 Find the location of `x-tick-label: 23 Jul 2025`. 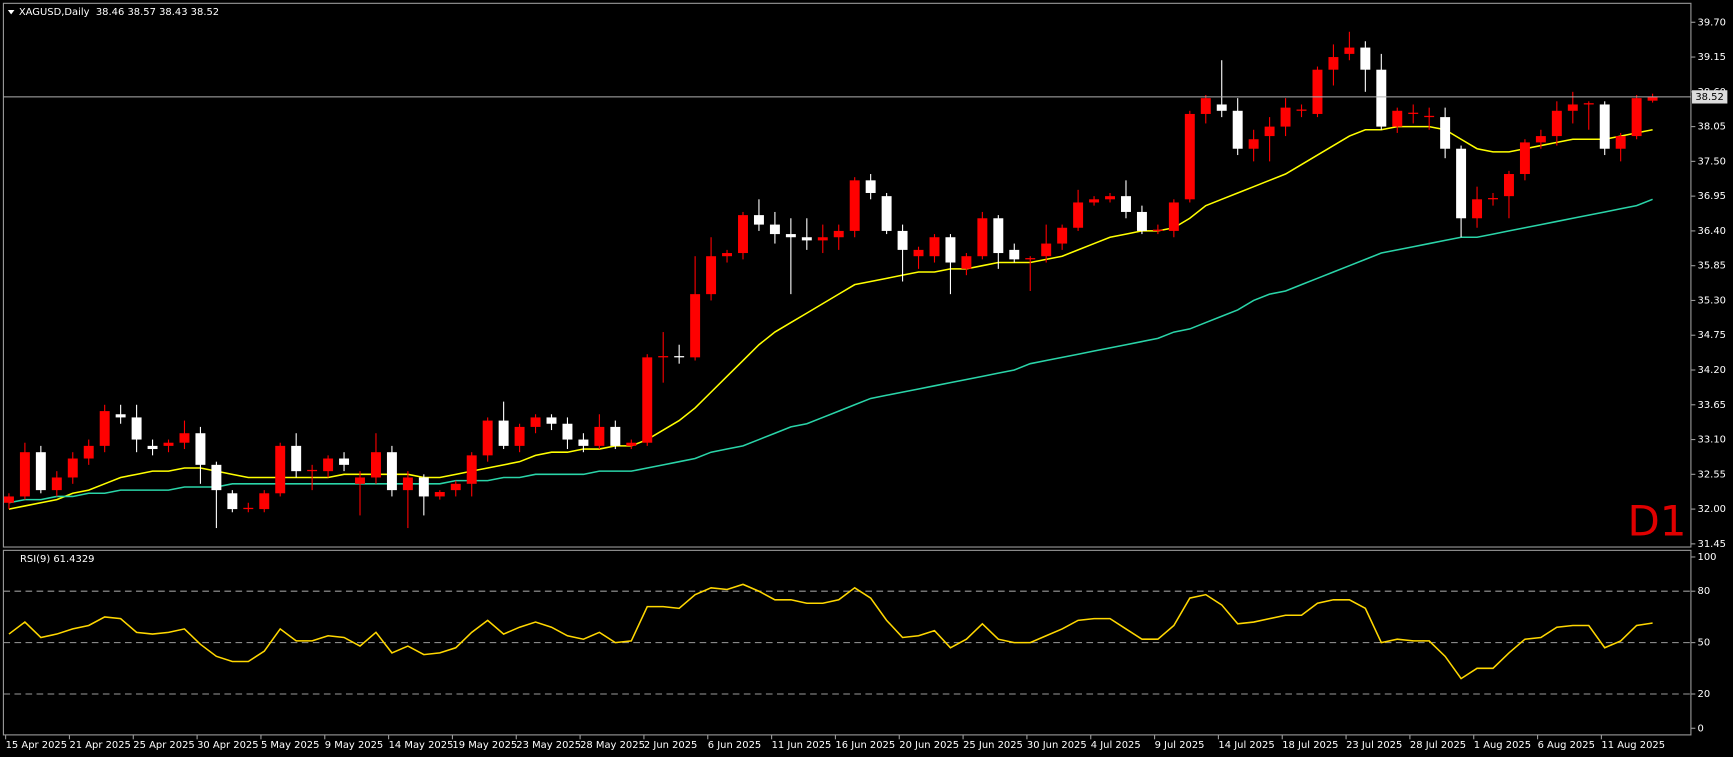

x-tick-label: 23 Jul 2025 is located at coordinates (1374, 745).